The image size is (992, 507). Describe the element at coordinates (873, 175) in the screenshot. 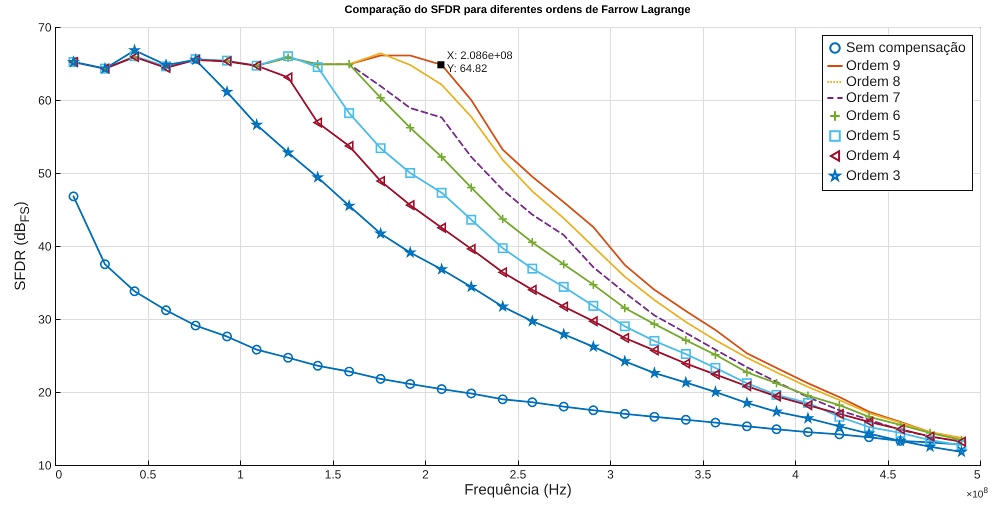

I see `legend-label: Ordem 3` at that location.